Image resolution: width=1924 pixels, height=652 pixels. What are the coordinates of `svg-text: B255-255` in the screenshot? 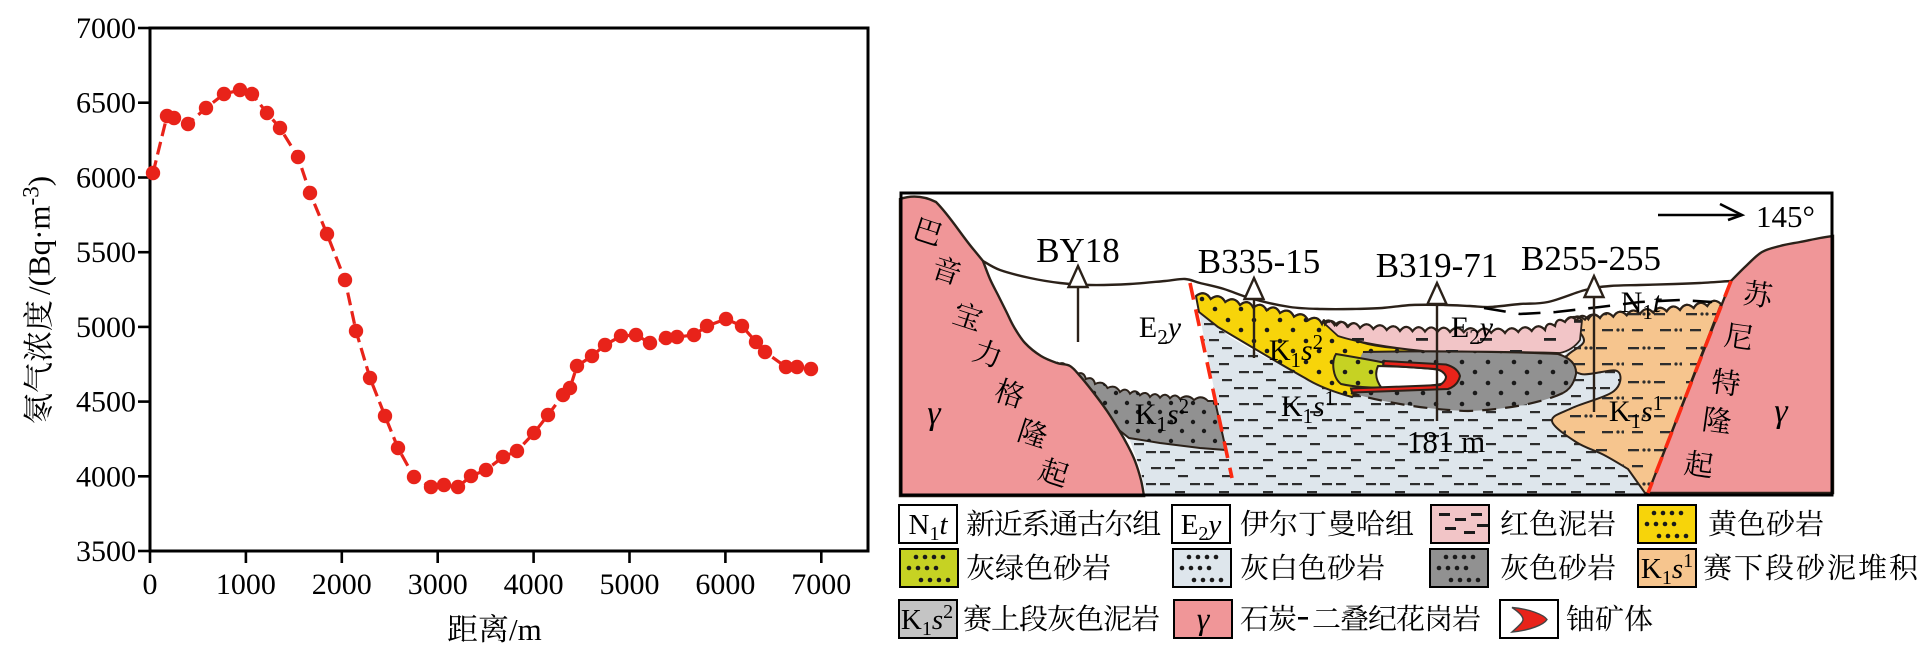 It's located at (1591, 258).